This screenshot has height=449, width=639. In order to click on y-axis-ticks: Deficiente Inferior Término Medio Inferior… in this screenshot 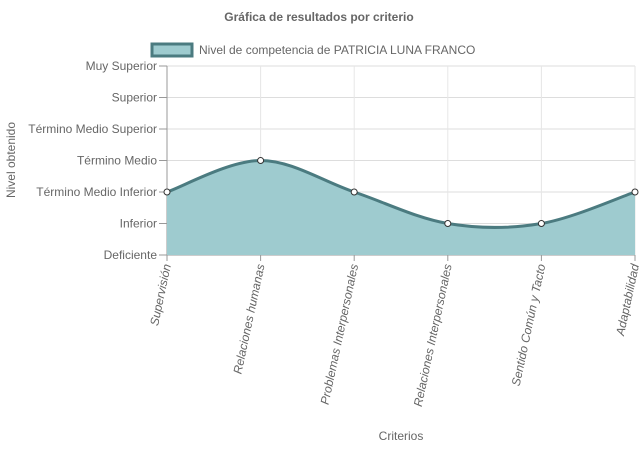, I will do `click(92, 160)`.